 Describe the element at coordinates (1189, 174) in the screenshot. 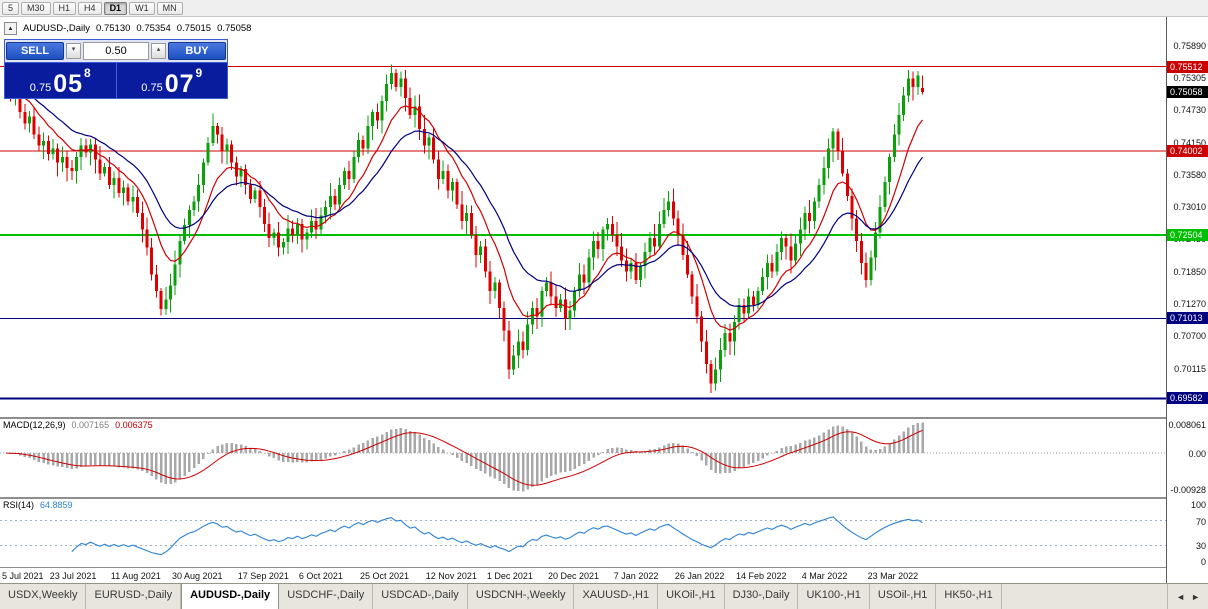

I see `price-axis-label: 0.73580` at that location.